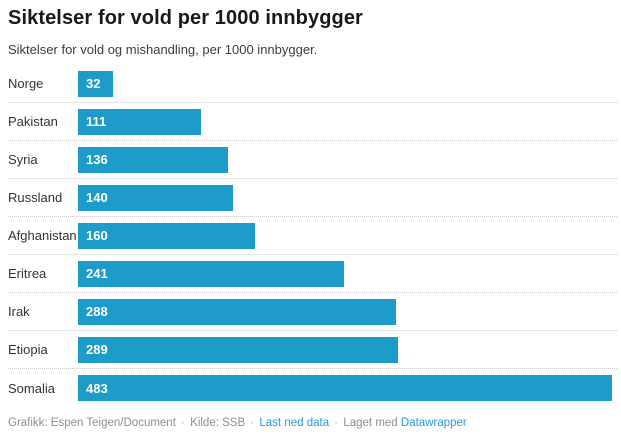  I want to click on bar-track: 32, so click(345, 83).